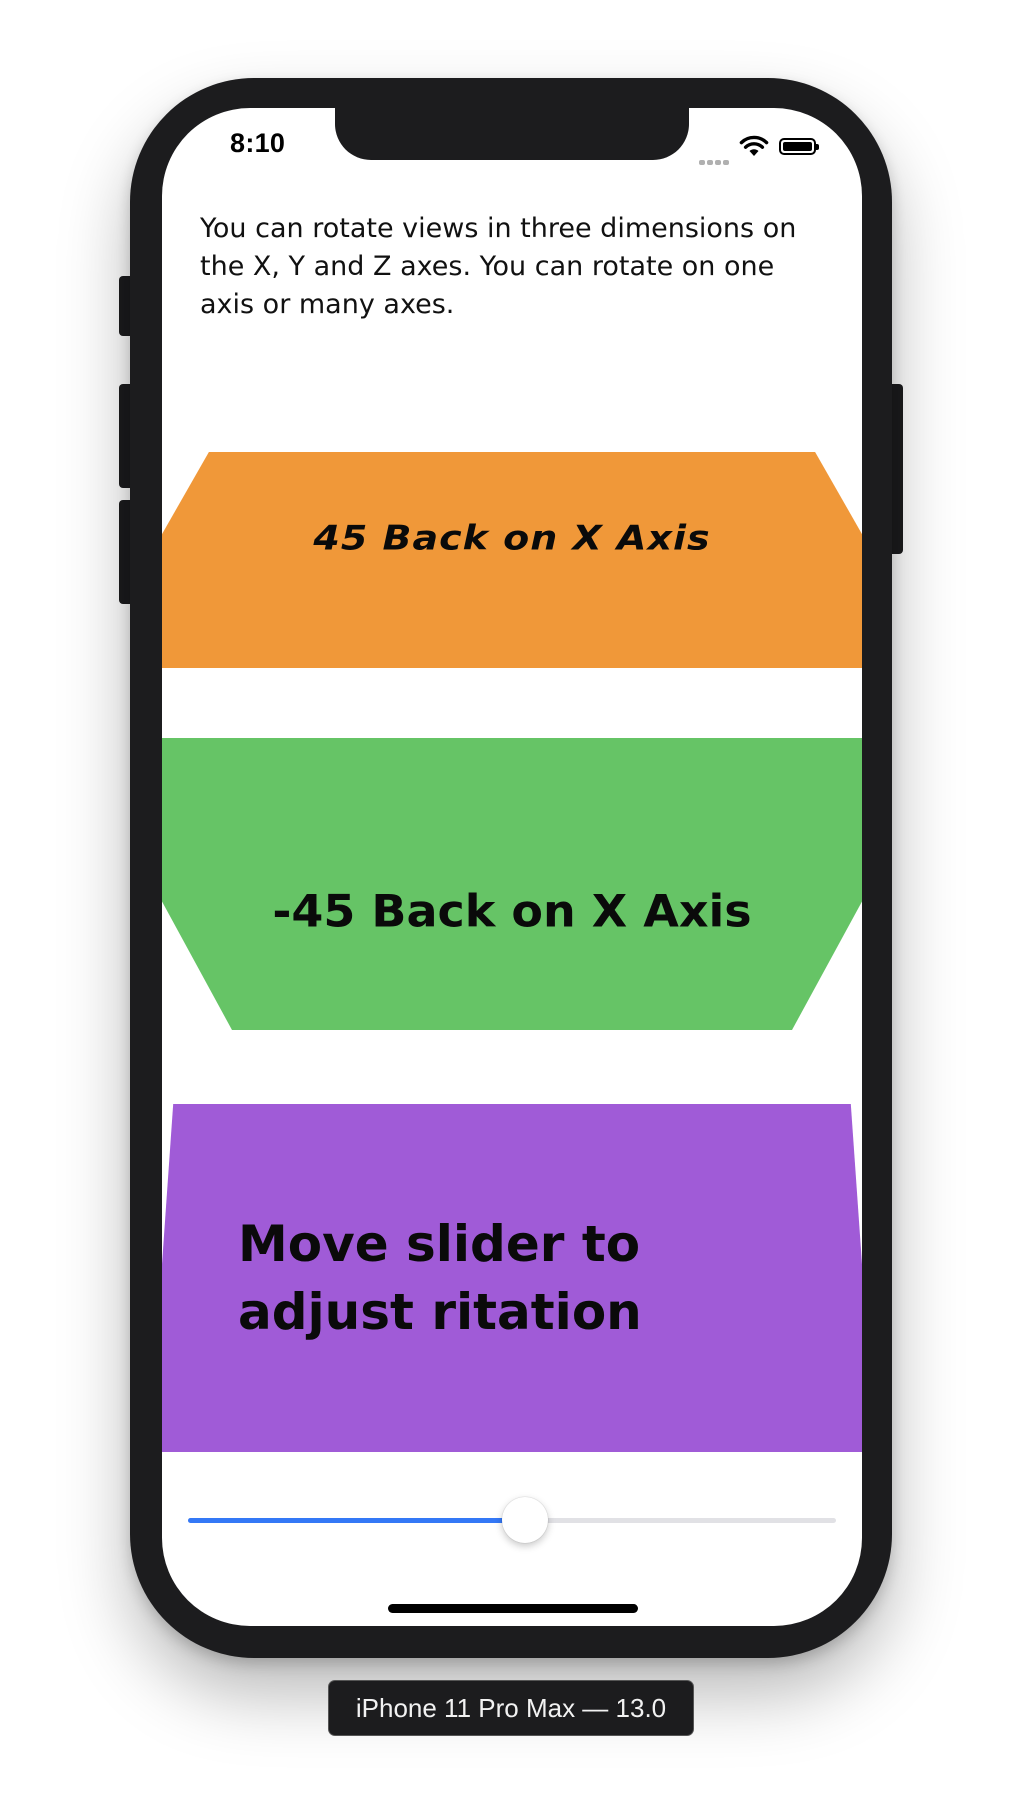  I want to click on volume-down-button, so click(126, 552).